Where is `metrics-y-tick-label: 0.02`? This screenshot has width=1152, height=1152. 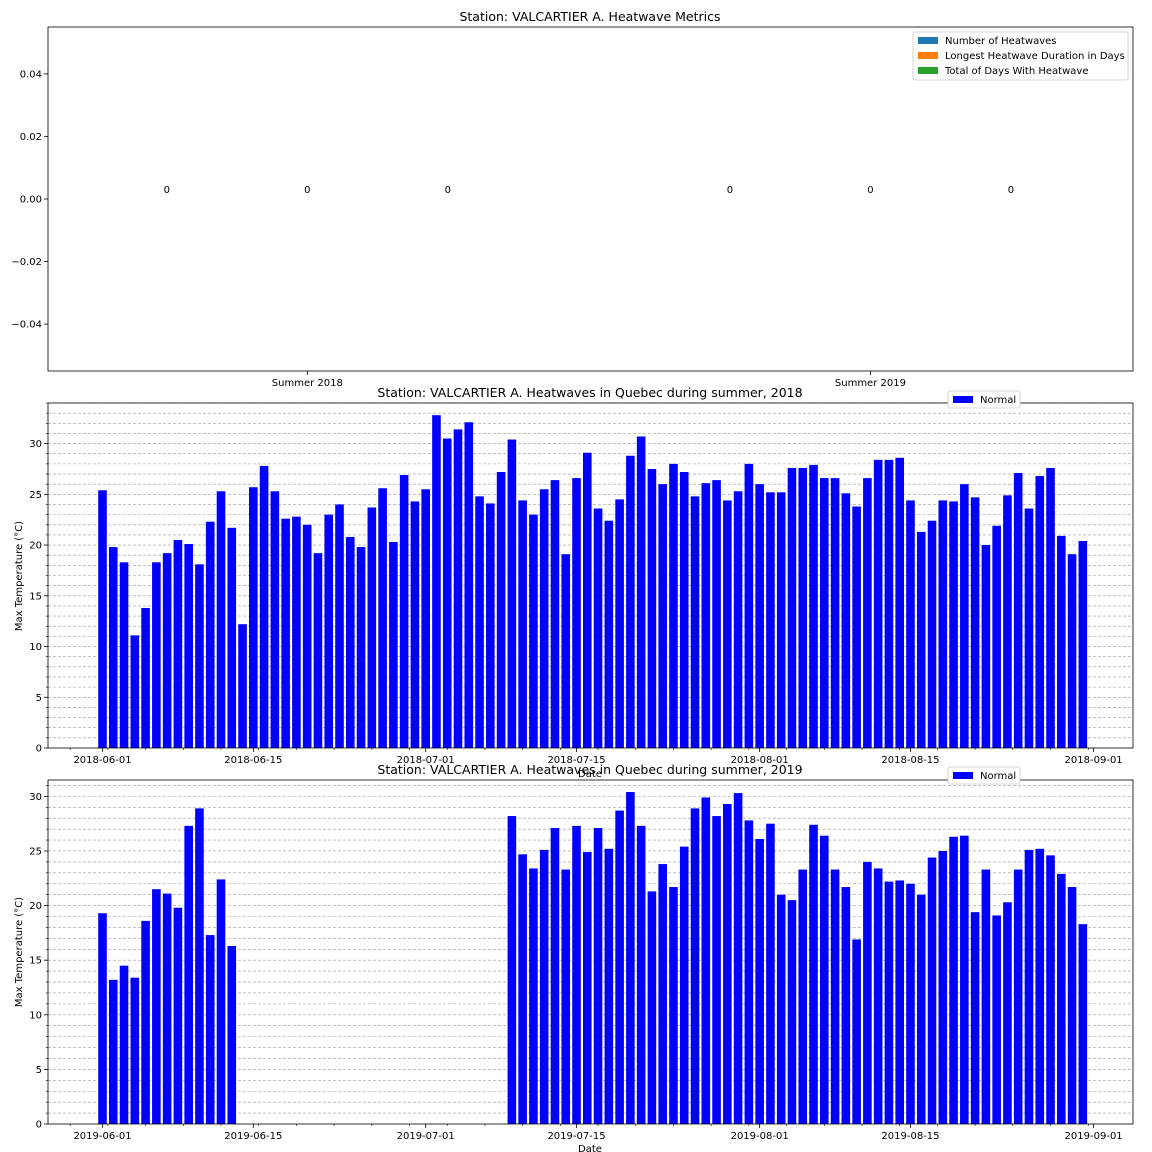
metrics-y-tick-label: 0.02 is located at coordinates (31, 137).